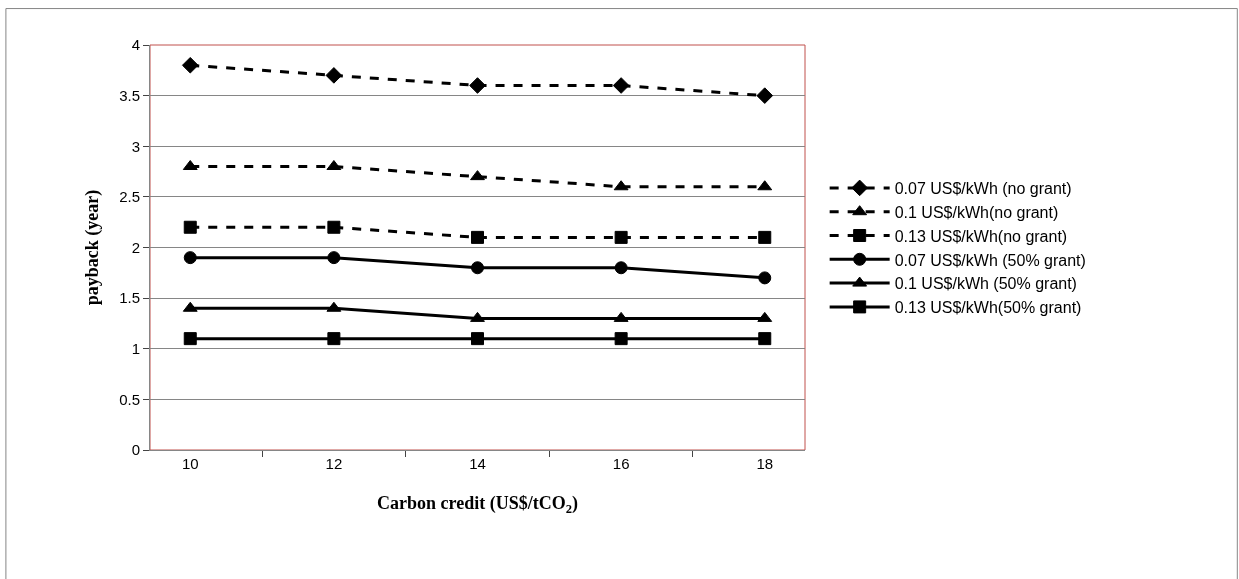 The width and height of the screenshot is (1239, 579). I want to click on x-tick-label: 10, so click(190, 463).